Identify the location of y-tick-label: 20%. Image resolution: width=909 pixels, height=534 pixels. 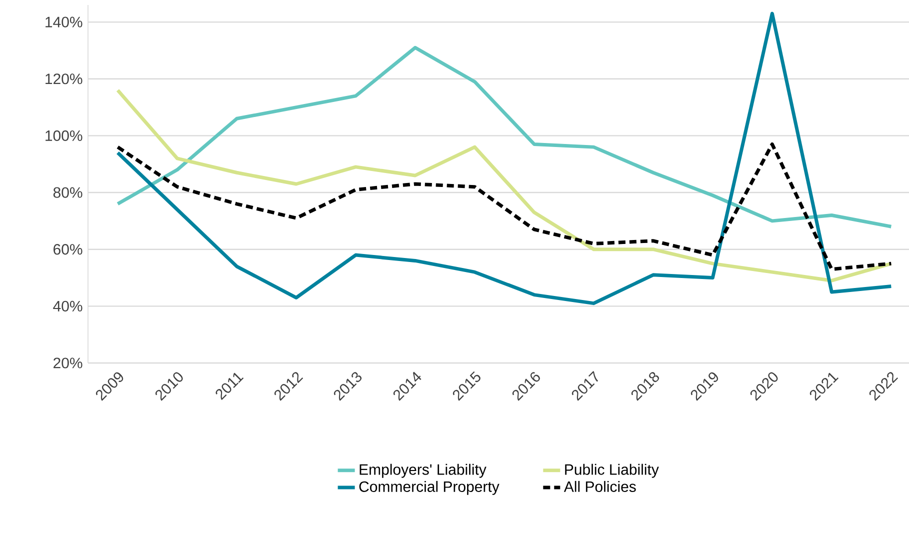
(68, 363).